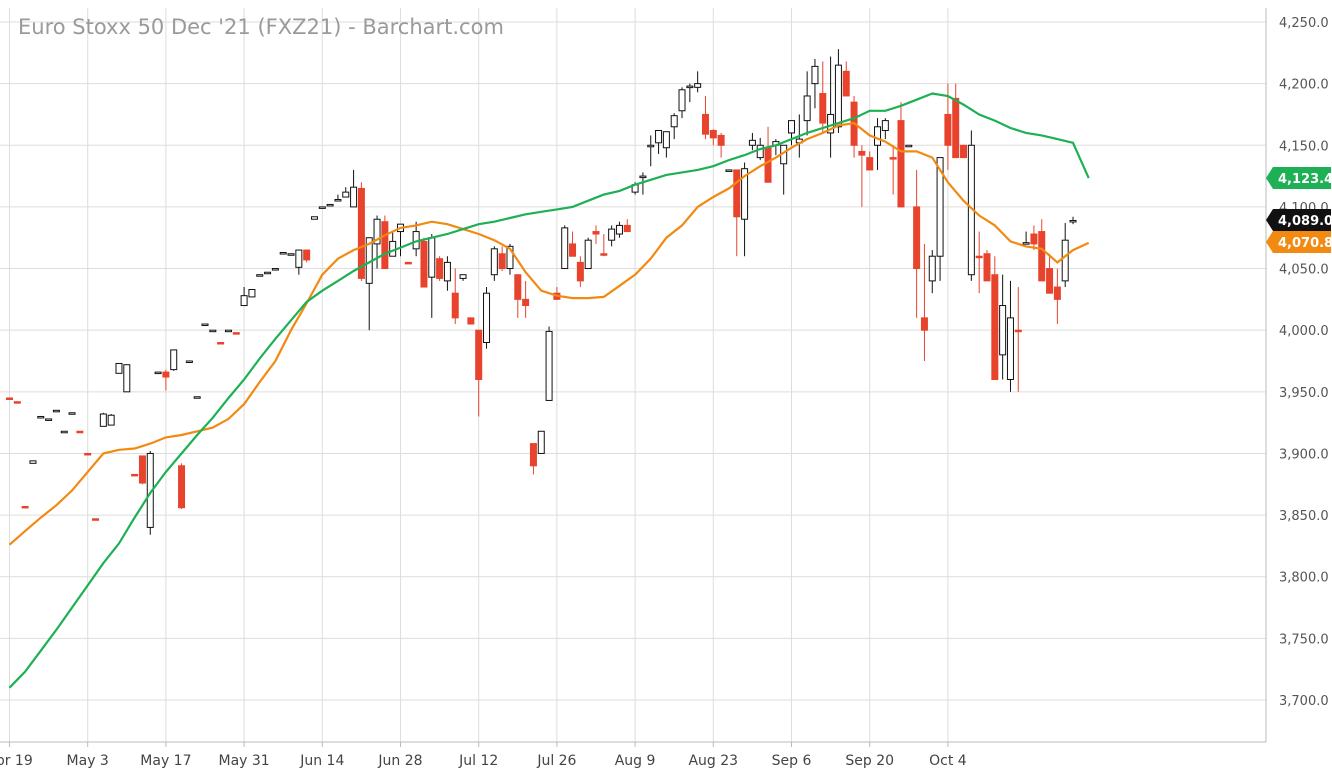  I want to click on y-tick-label: 4,150.0, so click(1304, 146).